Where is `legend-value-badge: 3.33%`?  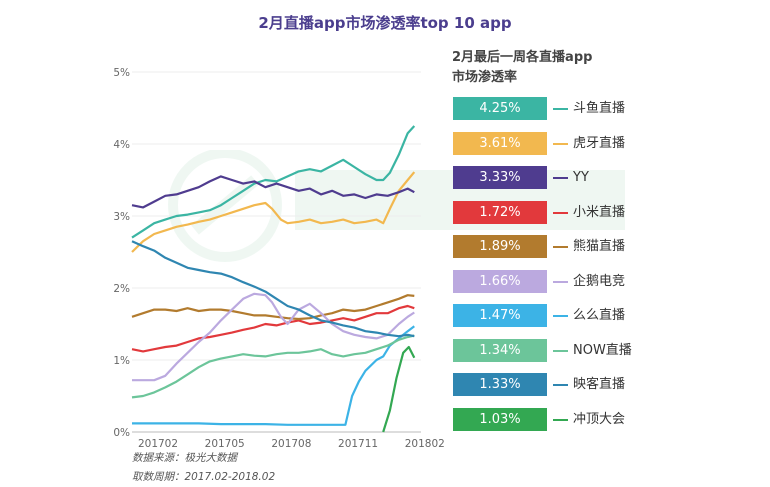 legend-value-badge: 3.33% is located at coordinates (500, 177).